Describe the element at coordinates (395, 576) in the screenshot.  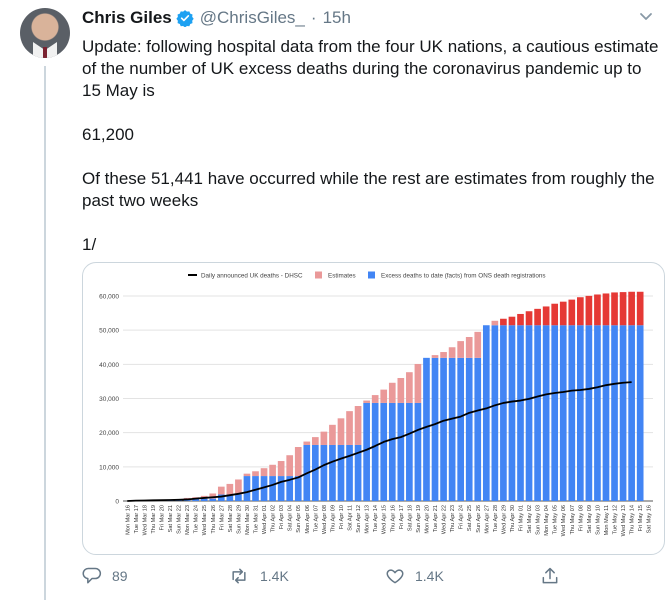
I see `heart-icon` at that location.